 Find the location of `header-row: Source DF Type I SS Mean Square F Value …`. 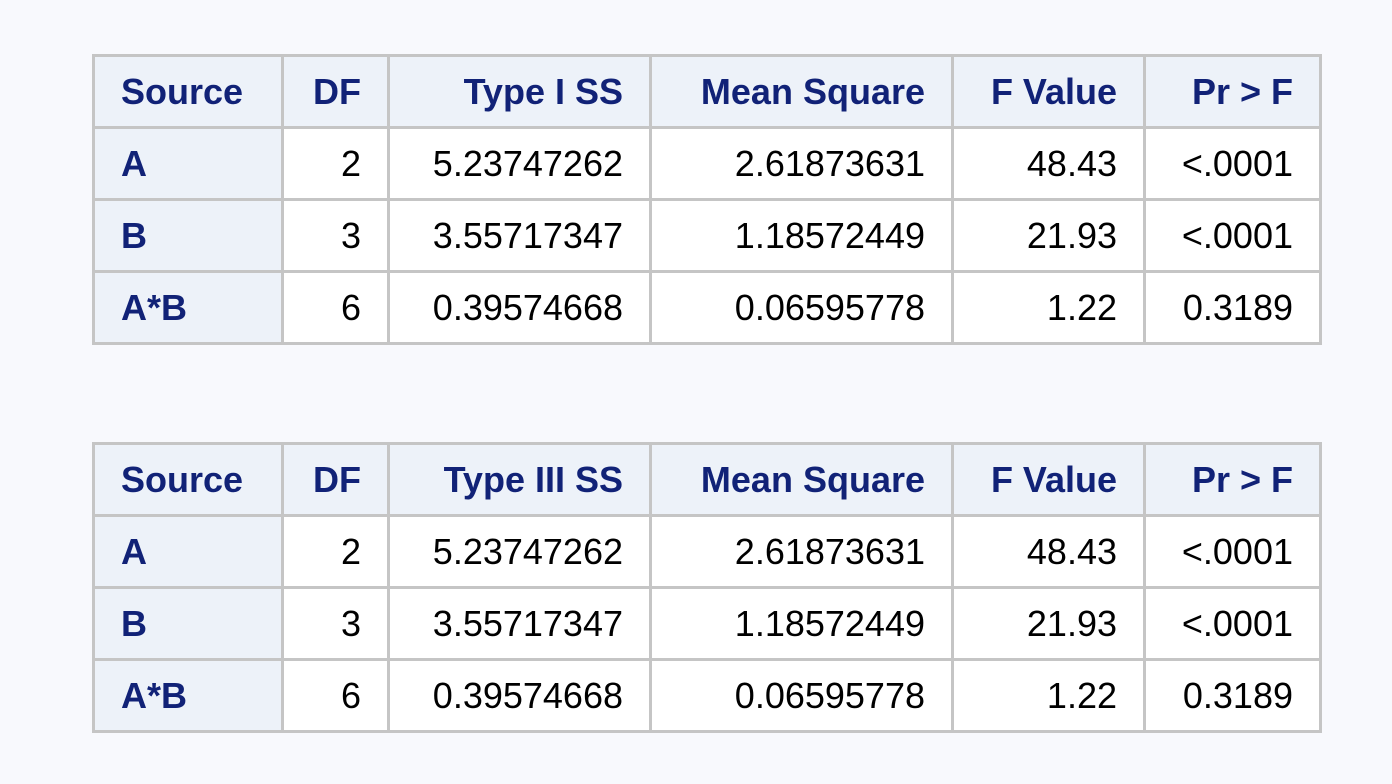

header-row: Source DF Type I SS Mean Square F Value … is located at coordinates (707, 91).